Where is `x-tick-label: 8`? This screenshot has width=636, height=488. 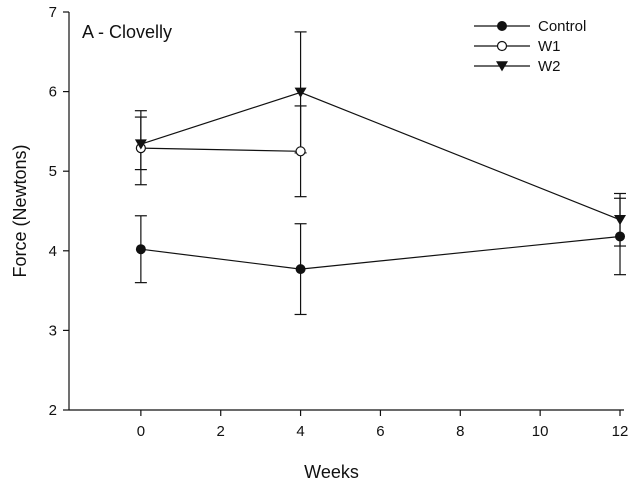 x-tick-label: 8 is located at coordinates (460, 431).